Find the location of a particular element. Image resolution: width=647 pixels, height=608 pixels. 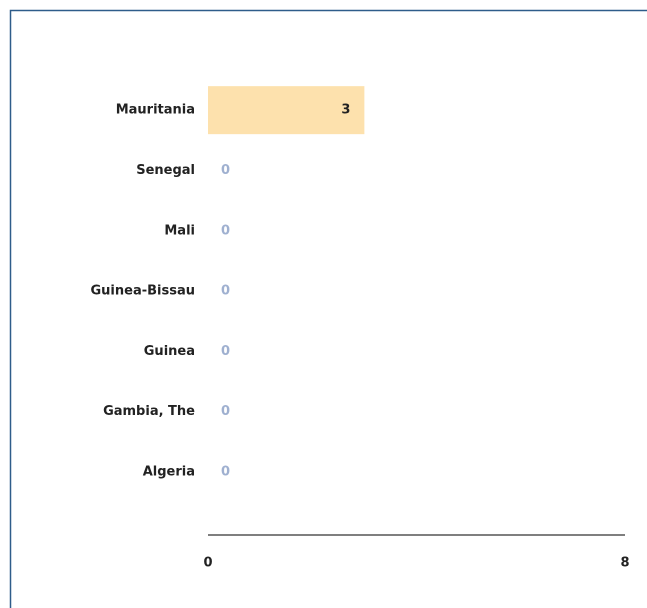

value-label: 3 is located at coordinates (345, 110).